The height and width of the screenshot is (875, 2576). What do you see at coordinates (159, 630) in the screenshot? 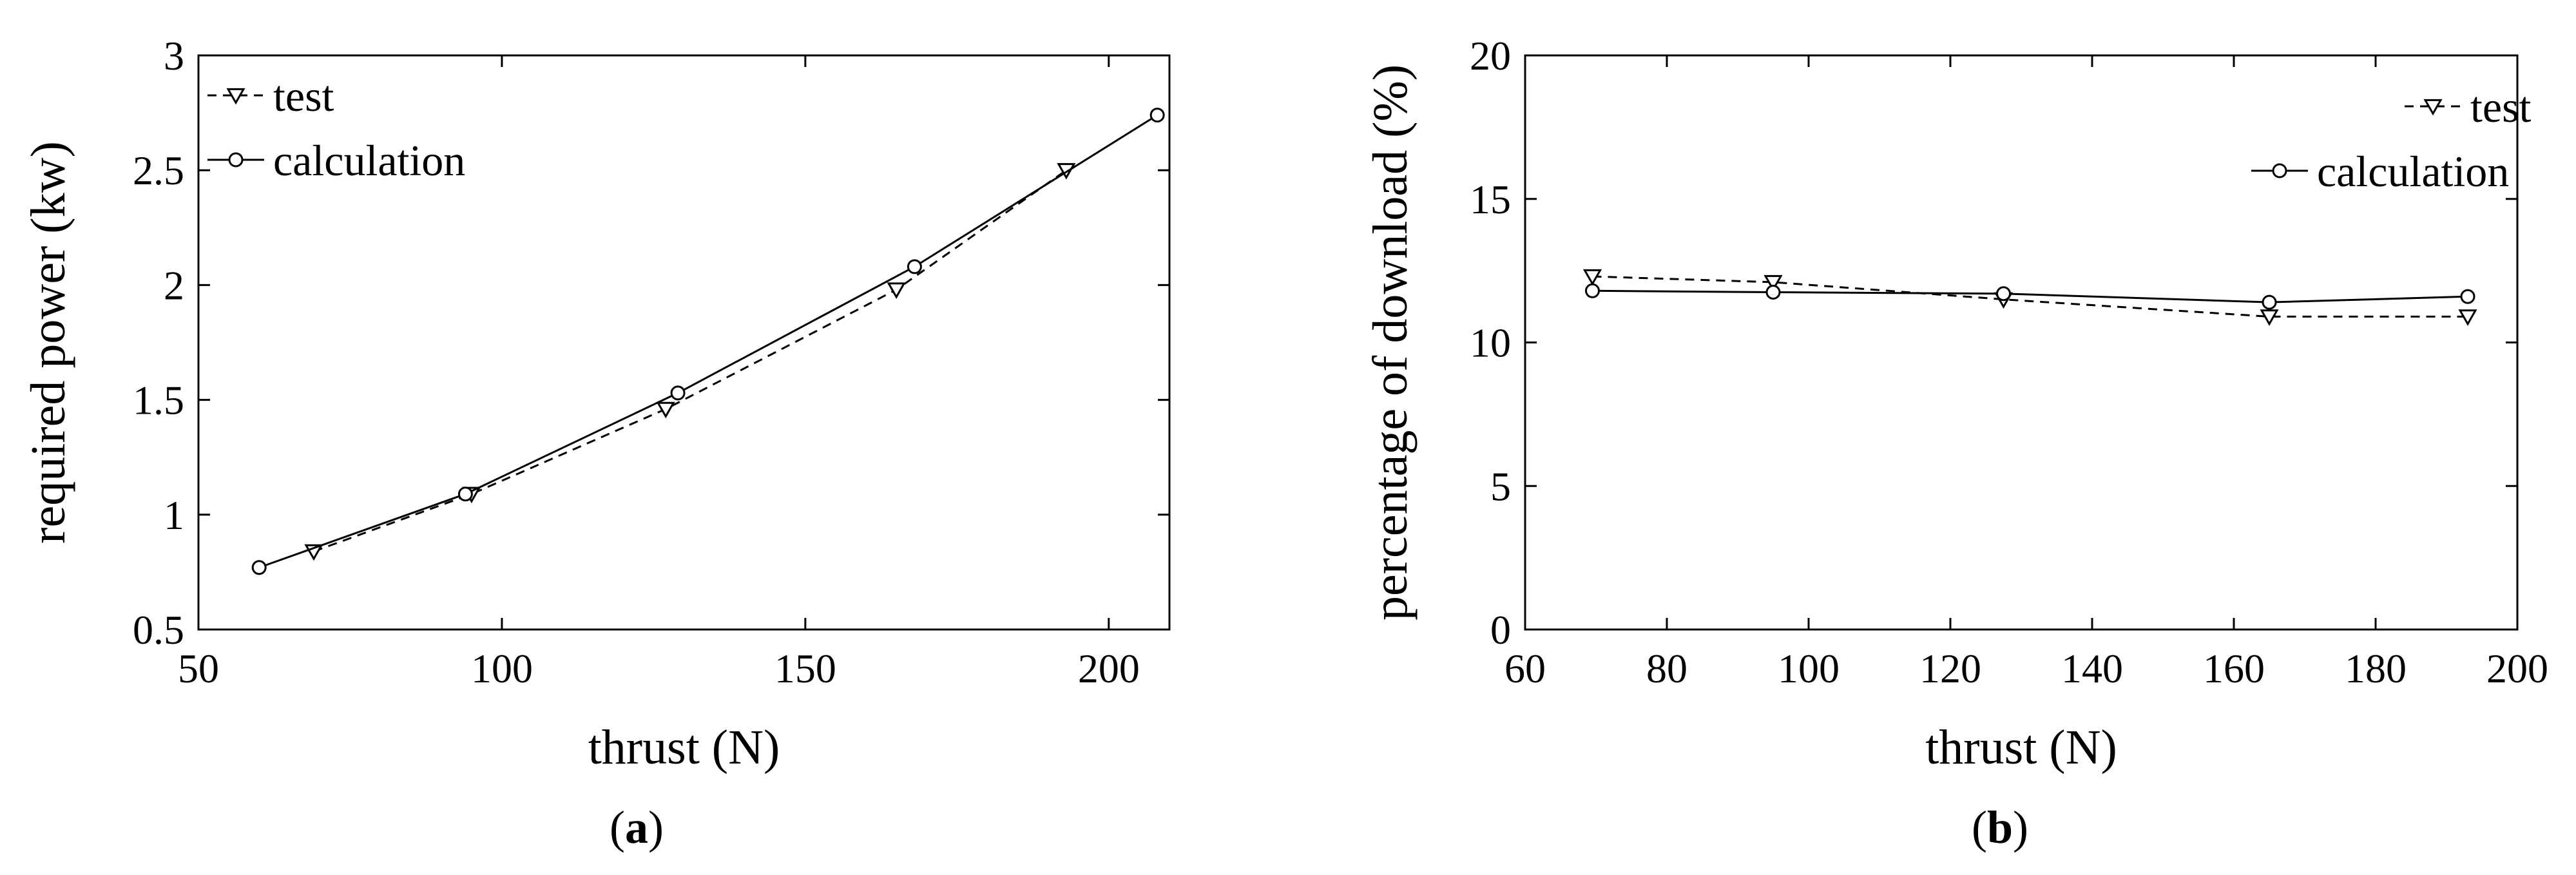
I see `y-tick-label: 0.5` at bounding box center [159, 630].